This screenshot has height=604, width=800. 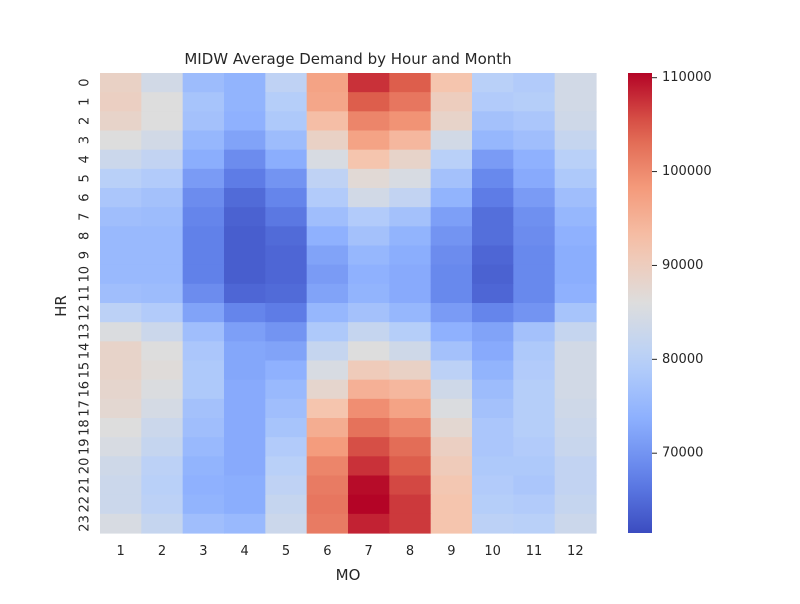 I want to click on heatmap-cell-hr12-mo5, so click(x=286, y=313).